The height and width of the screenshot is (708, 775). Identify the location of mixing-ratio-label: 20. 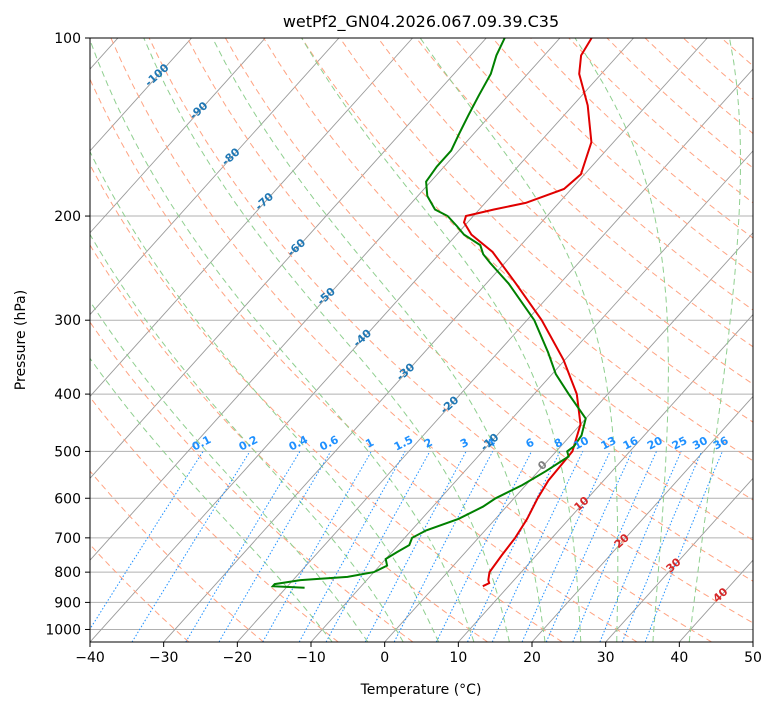
(655, 443).